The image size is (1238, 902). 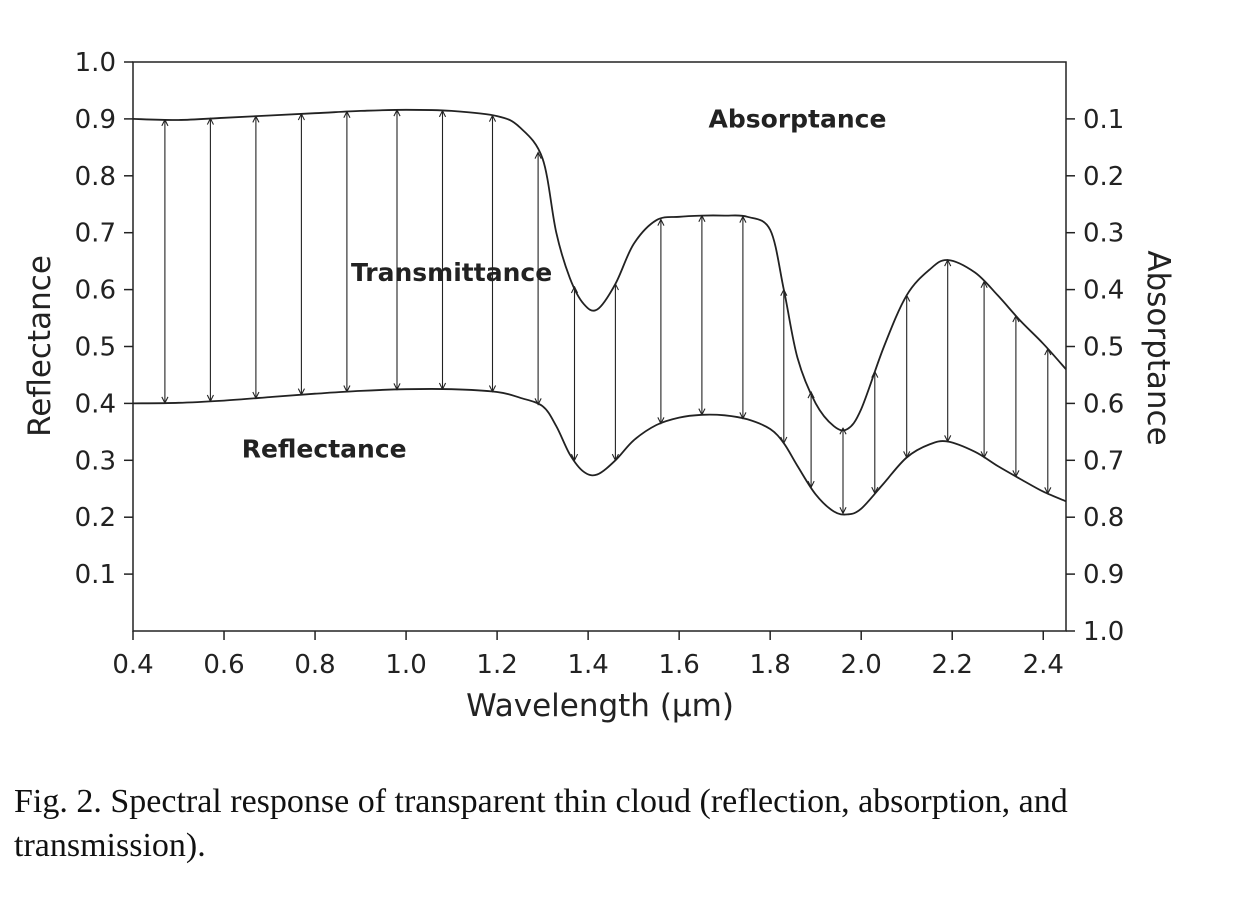 I want to click on x-tick-label: 0.8, so click(x=314, y=665).